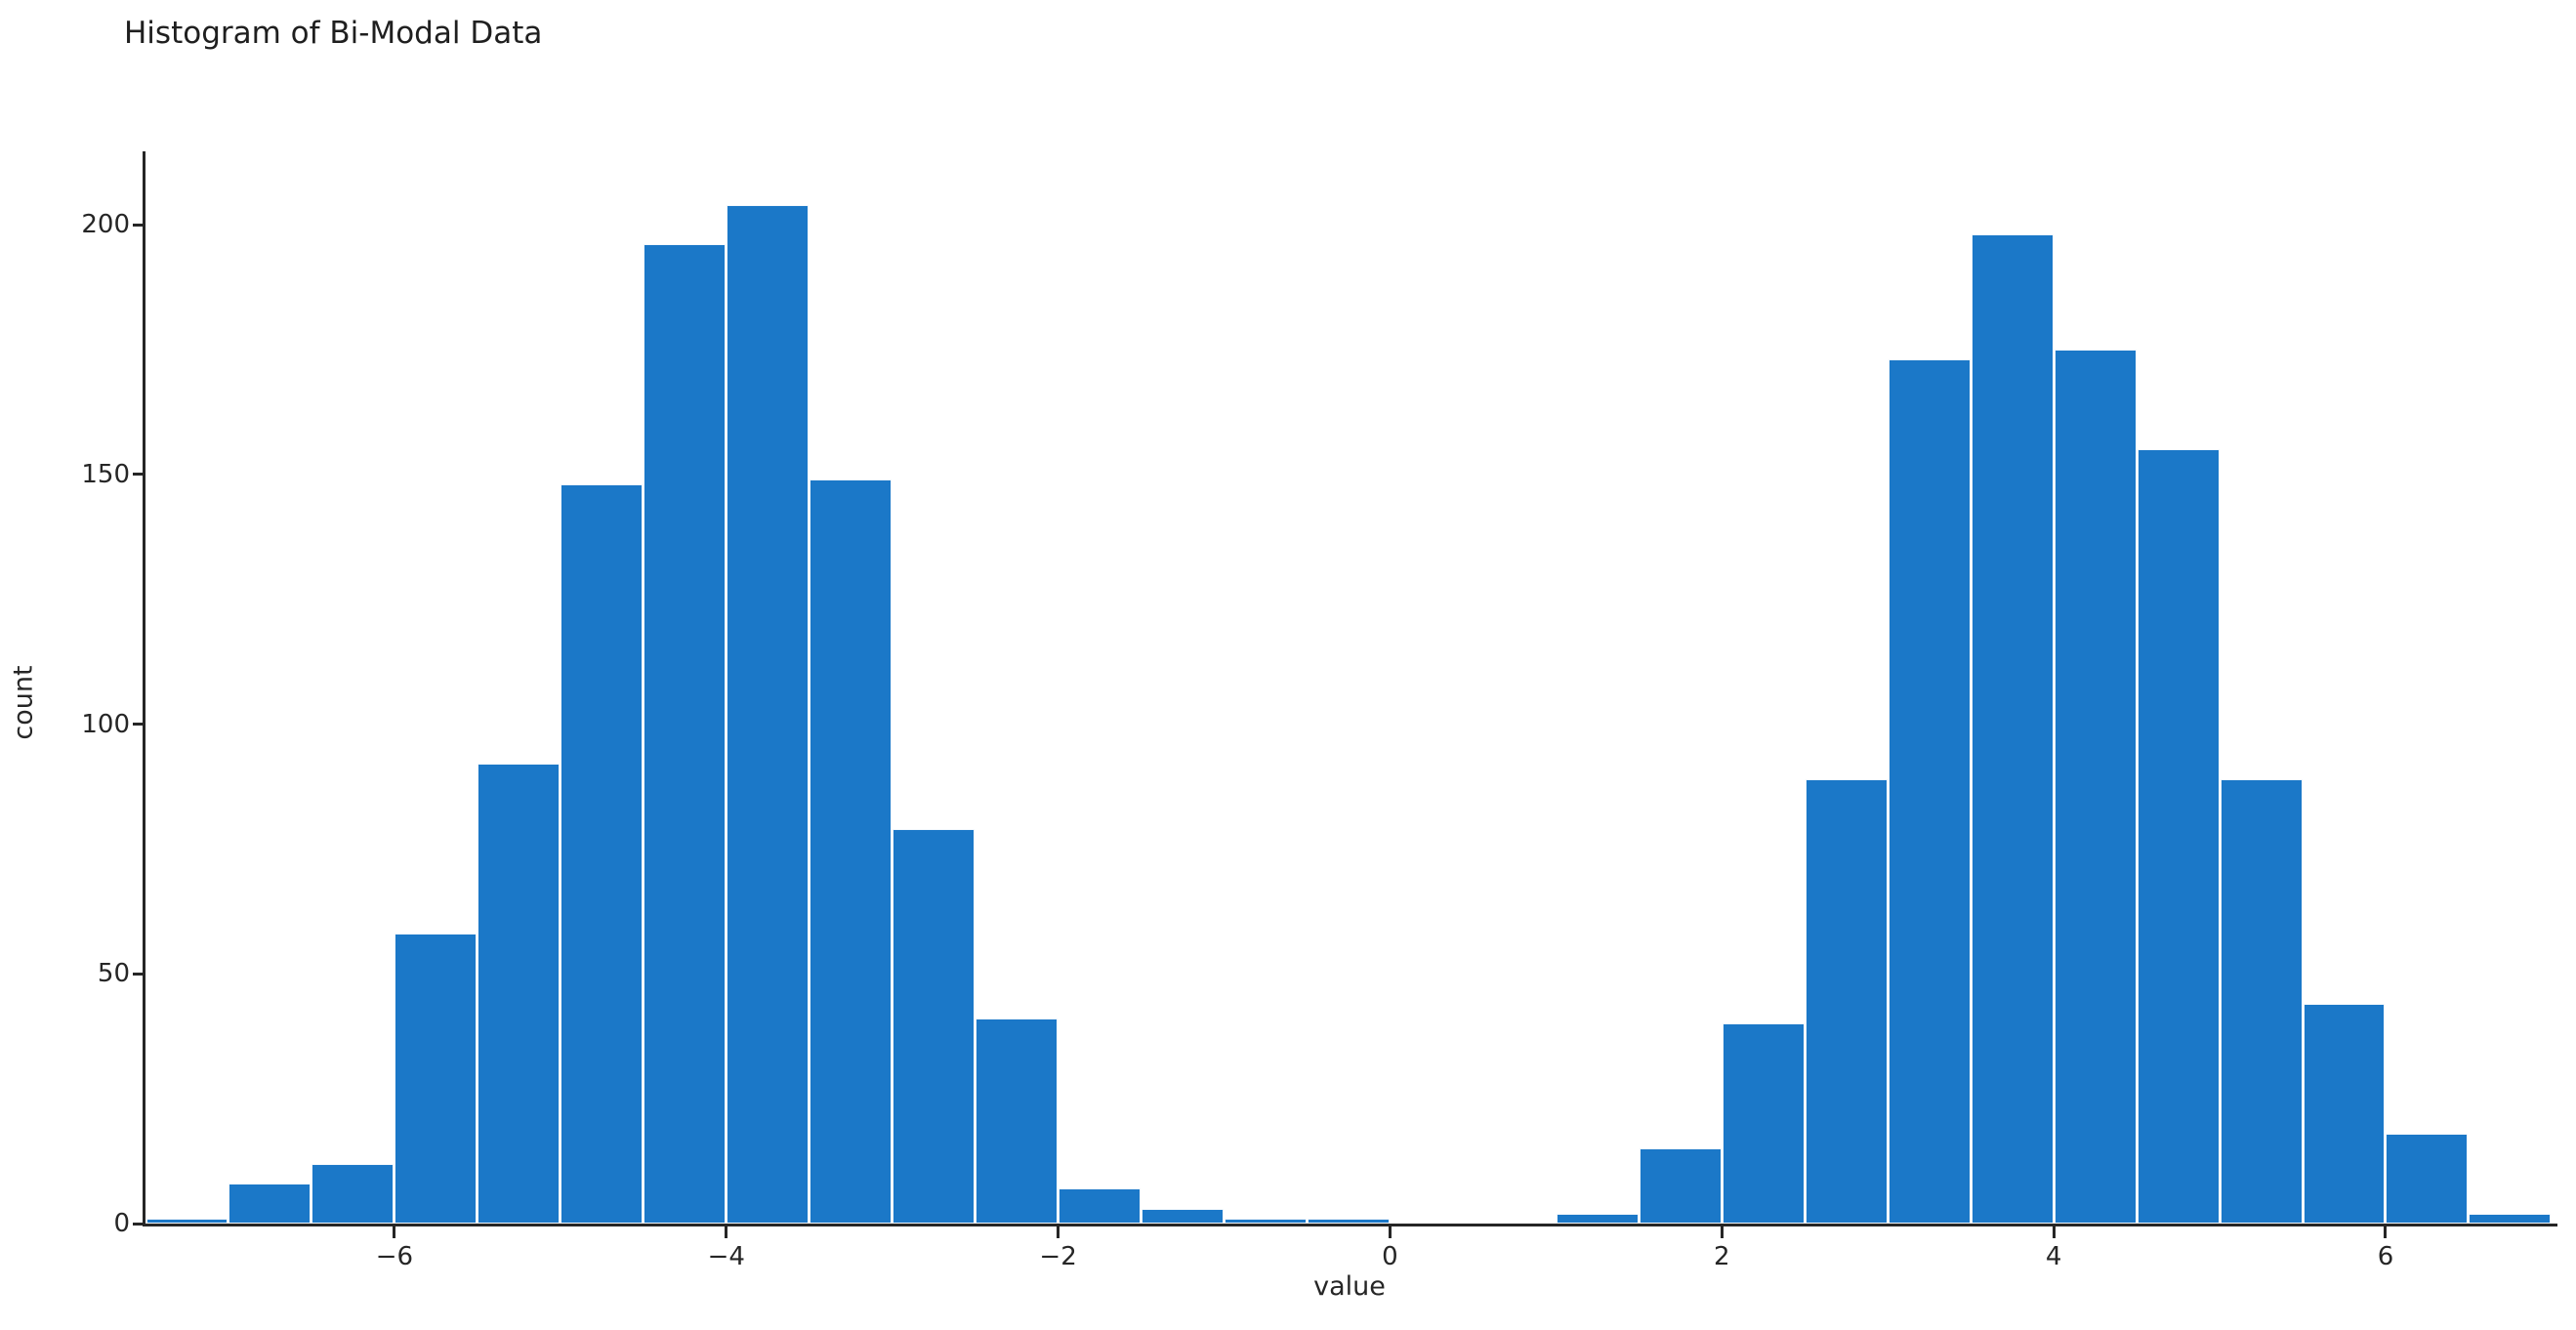 This screenshot has width=2576, height=1330. Describe the element at coordinates (1349, 1286) in the screenshot. I see `x-axis-label: value` at that location.